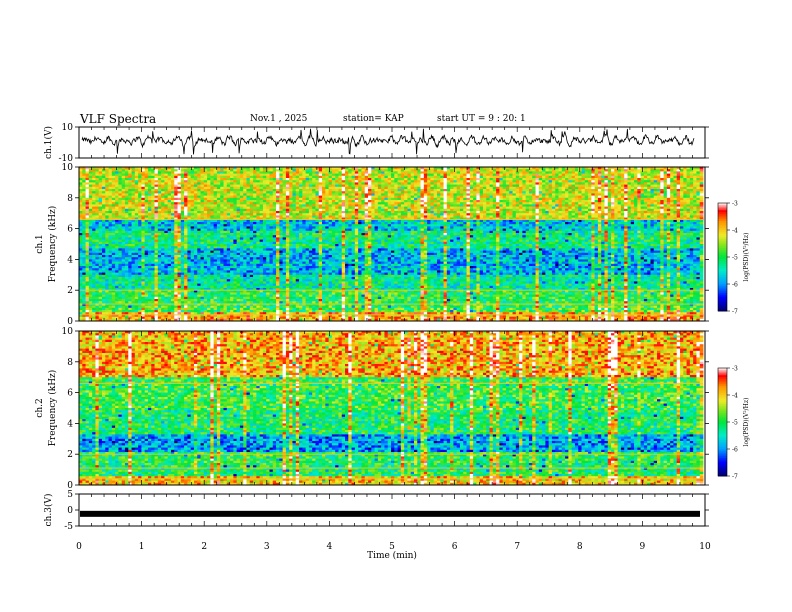 This screenshot has width=792, height=612. Describe the element at coordinates (48, 142) in the screenshot. I see `ch1-ylabel: ch.1(V)` at that location.